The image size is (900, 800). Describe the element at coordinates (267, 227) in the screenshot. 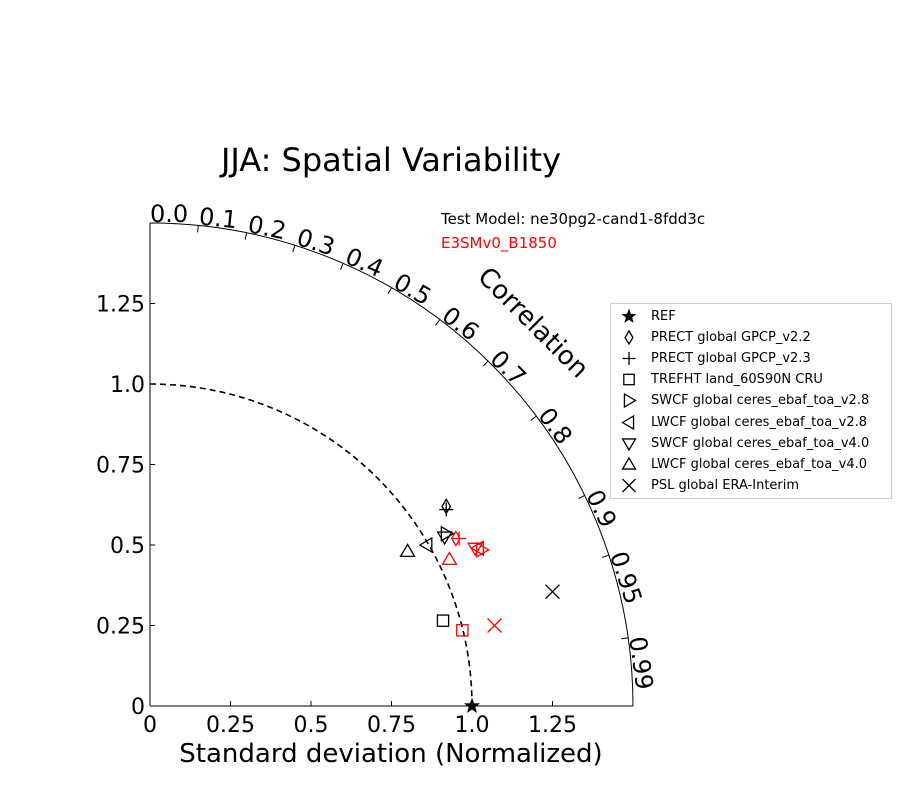

I see `correlation-tick-label: 0.2` at that location.